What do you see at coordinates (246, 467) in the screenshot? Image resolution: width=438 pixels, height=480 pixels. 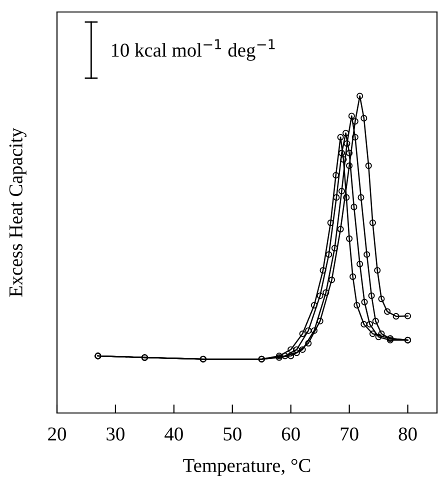 I see `x-axis-title: Temperature, °C` at bounding box center [246, 467].